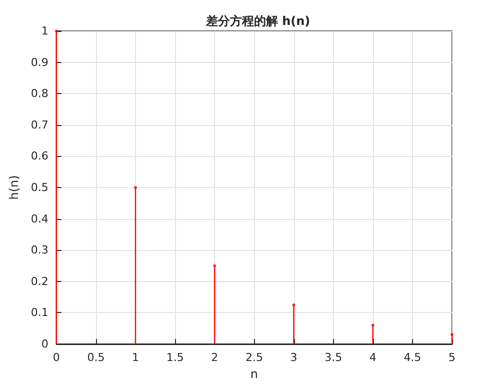 This screenshot has height=391, width=491. I want to click on x-tick-label: 2, so click(214, 357).